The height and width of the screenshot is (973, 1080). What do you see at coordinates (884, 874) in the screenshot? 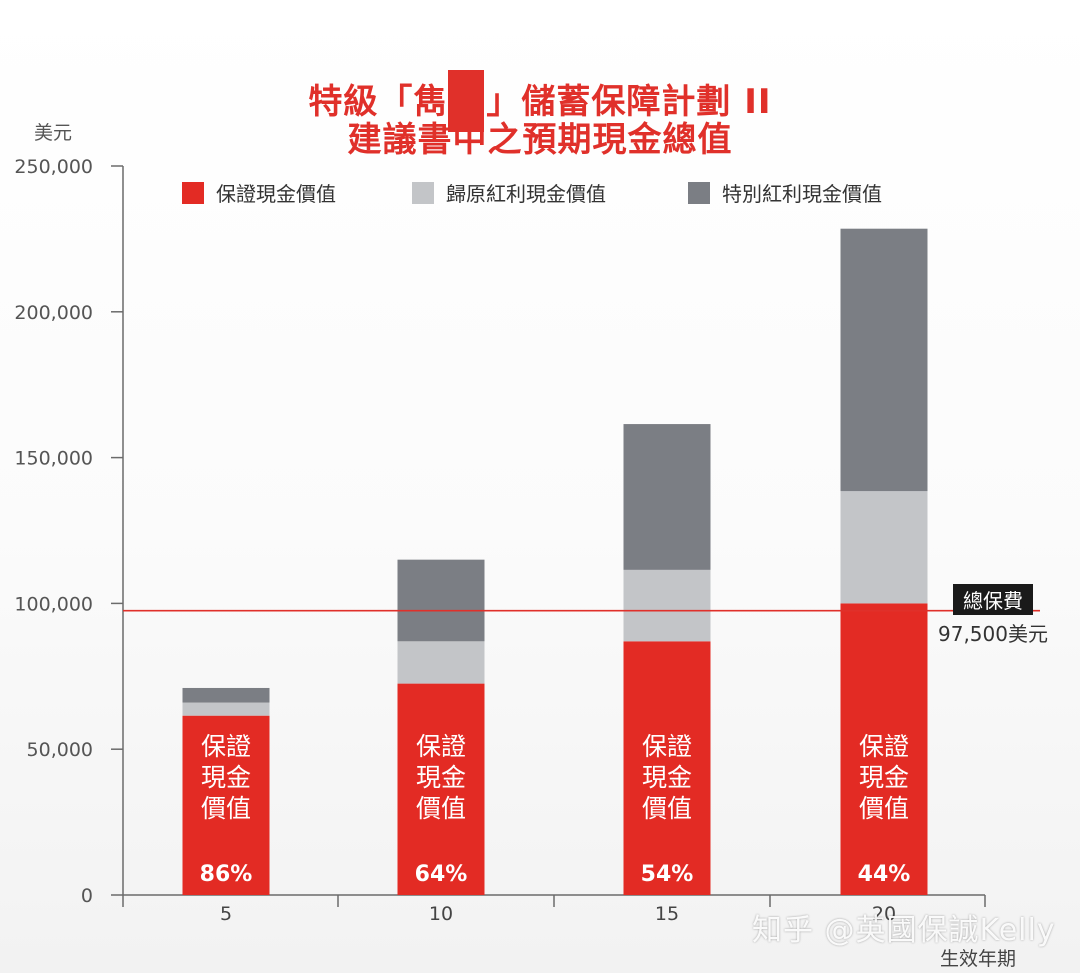
I see `bar-percent-label: 44%` at bounding box center [884, 874].